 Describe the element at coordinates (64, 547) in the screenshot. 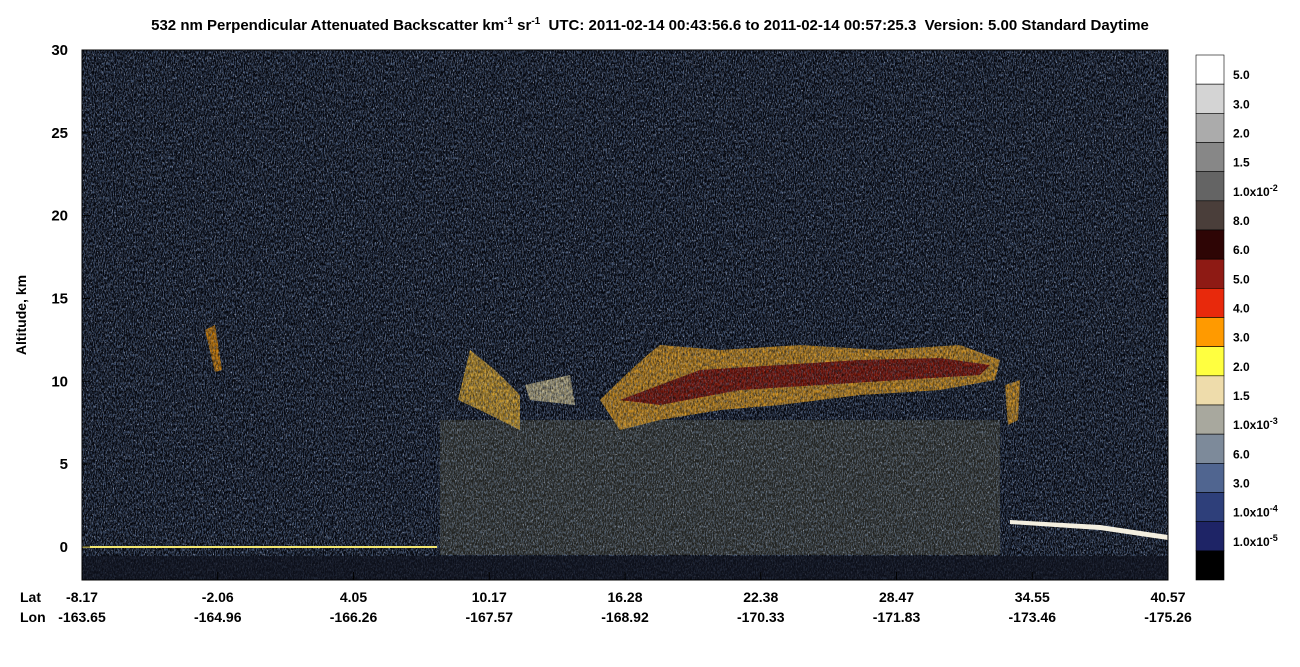

I see `y-tick-label: 0` at that location.